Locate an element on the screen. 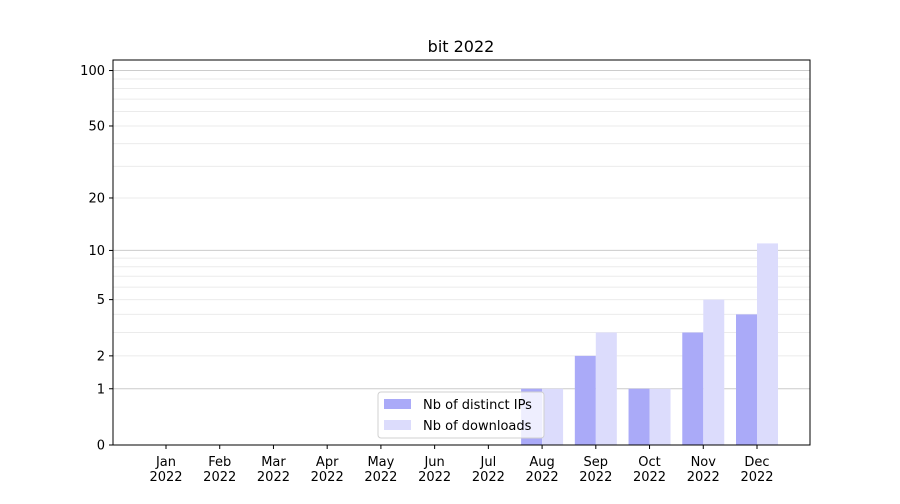 The height and width of the screenshot is (504, 900). x-tick-label: Jun 2022 is located at coordinates (434, 470).